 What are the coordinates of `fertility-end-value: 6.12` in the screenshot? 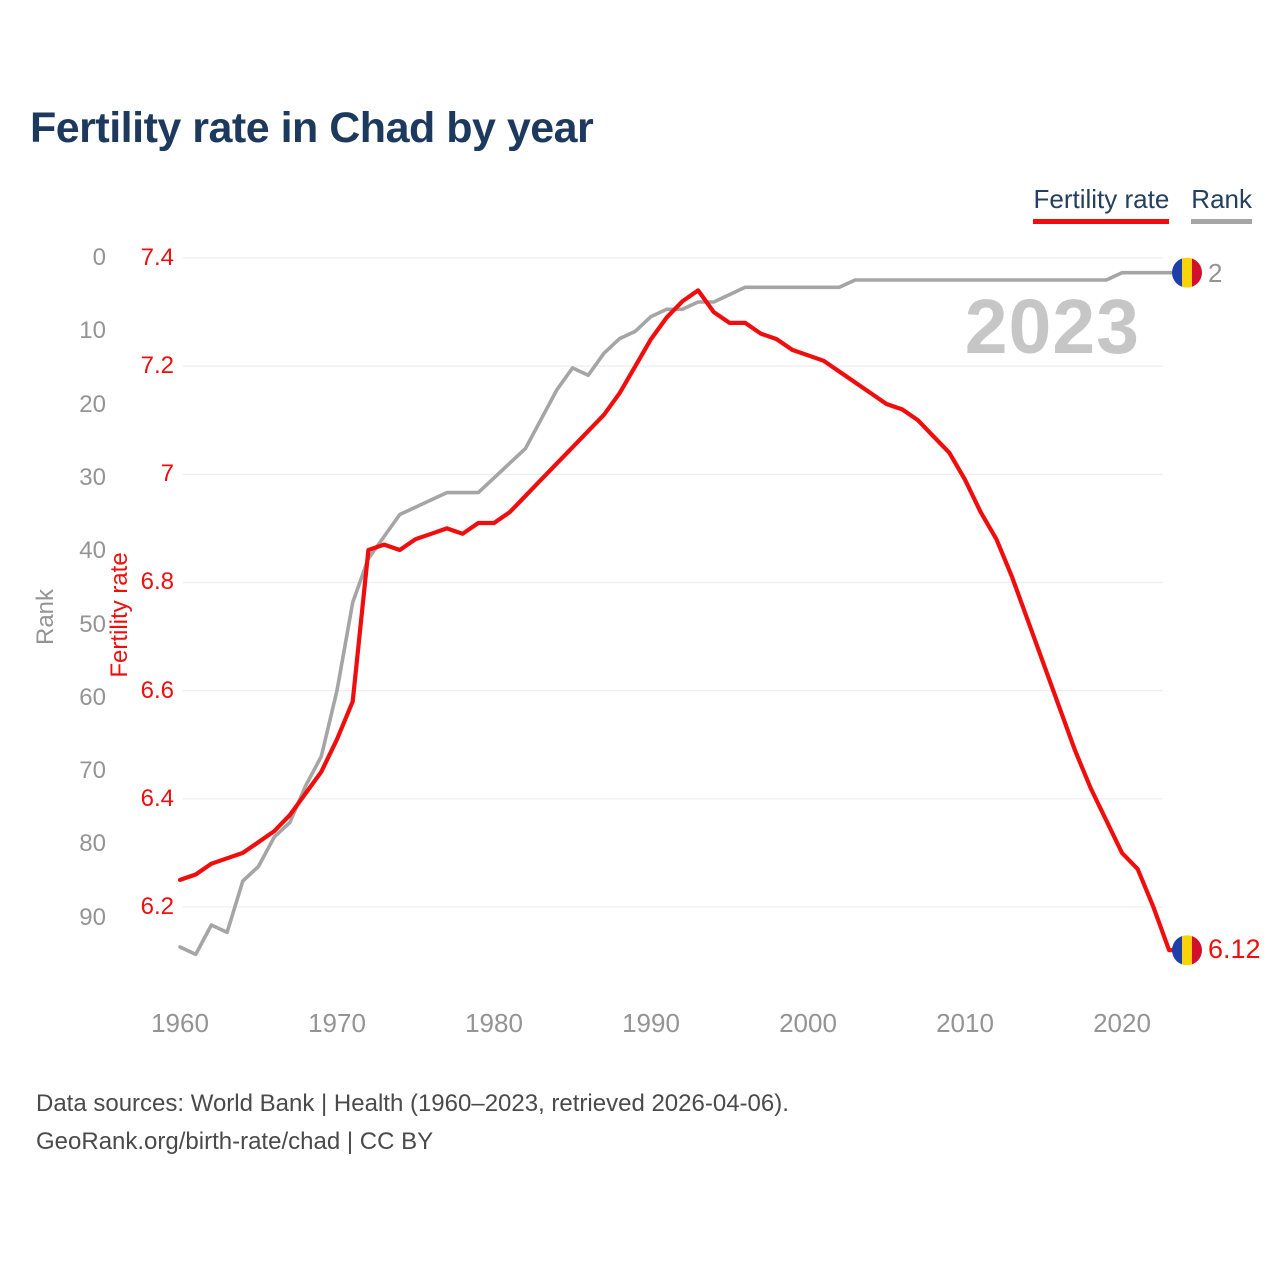 It's located at (1234, 949).